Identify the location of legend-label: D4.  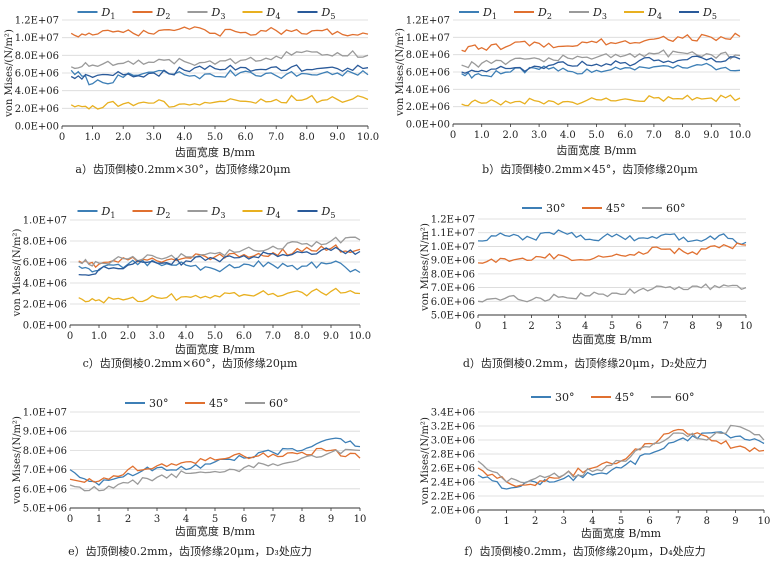
(654, 13).